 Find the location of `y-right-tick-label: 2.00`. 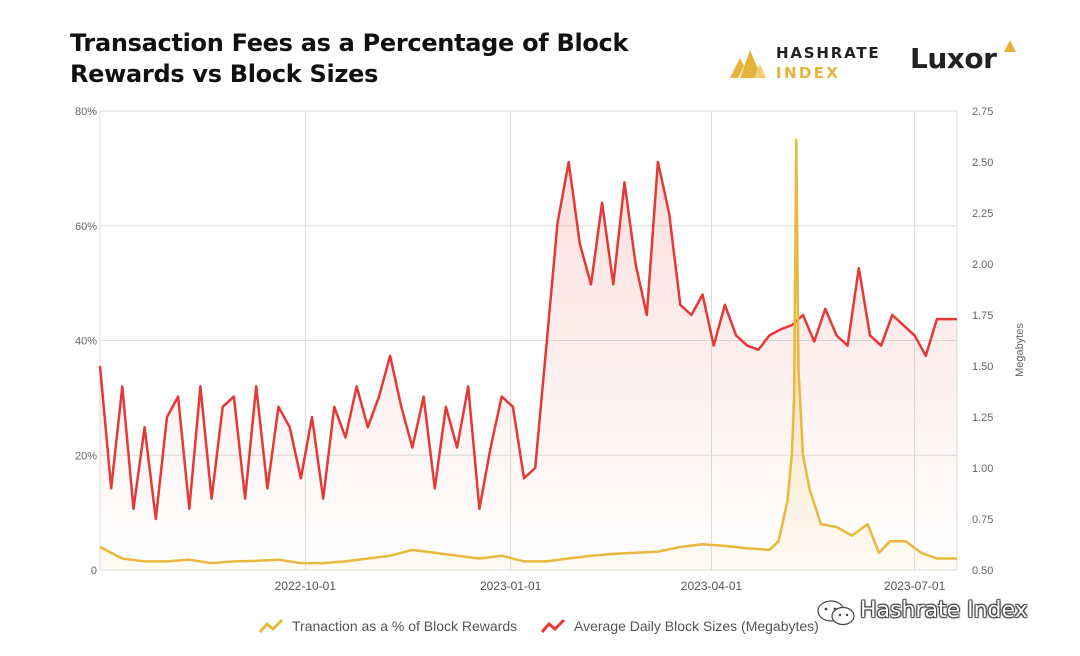

y-right-tick-label: 2.00 is located at coordinates (982, 265).